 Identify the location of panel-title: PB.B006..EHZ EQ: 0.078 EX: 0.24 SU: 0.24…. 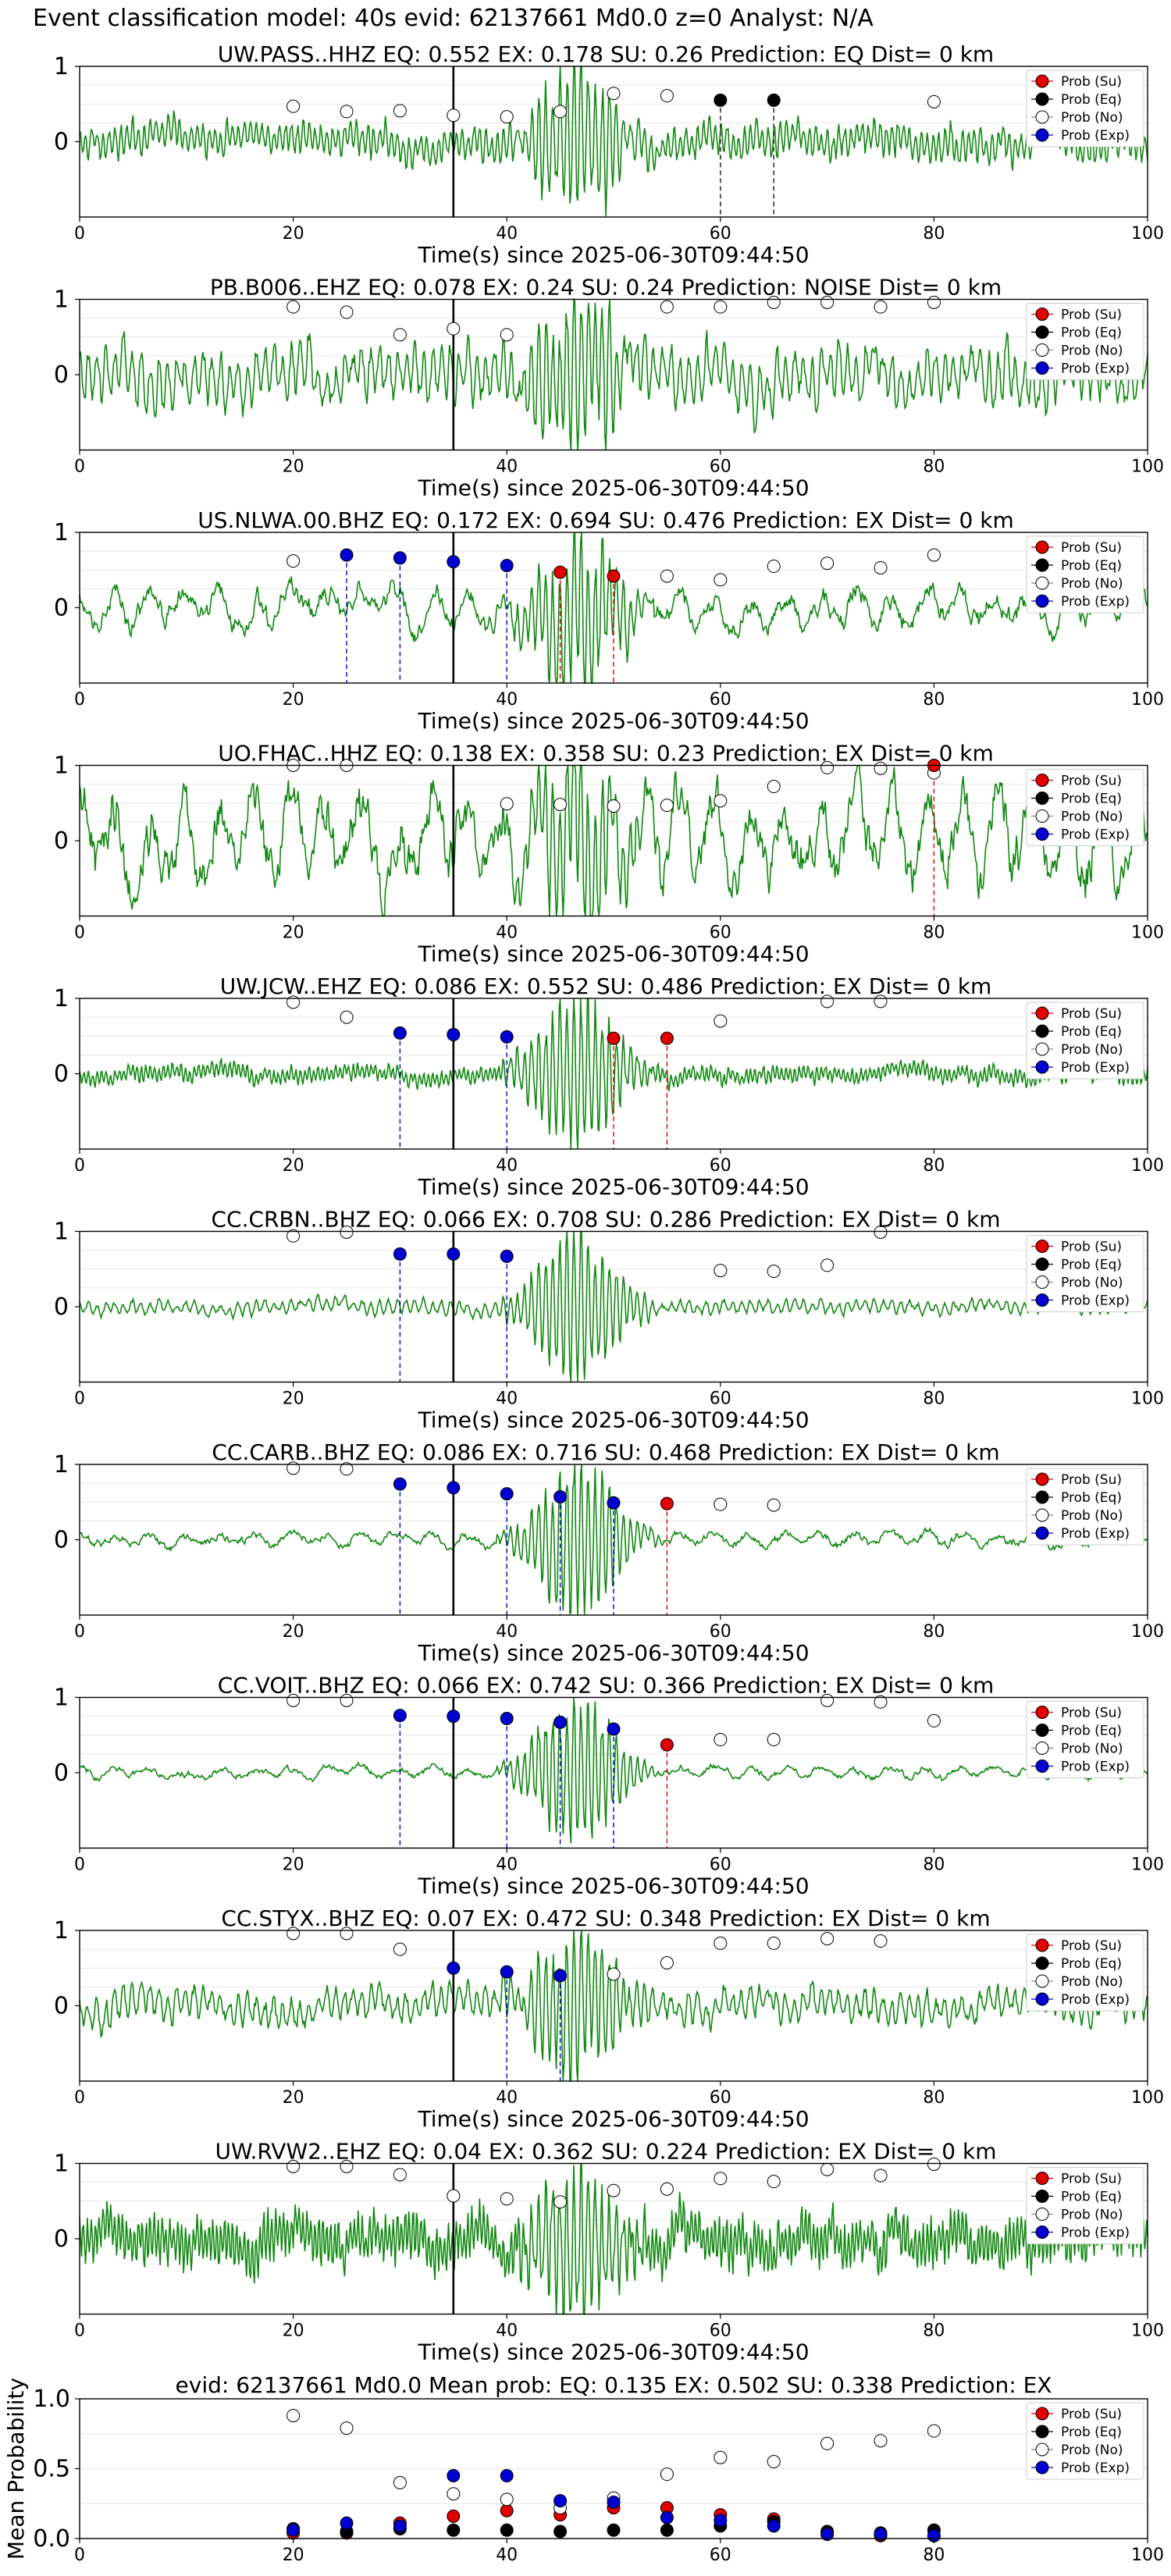
(606, 288).